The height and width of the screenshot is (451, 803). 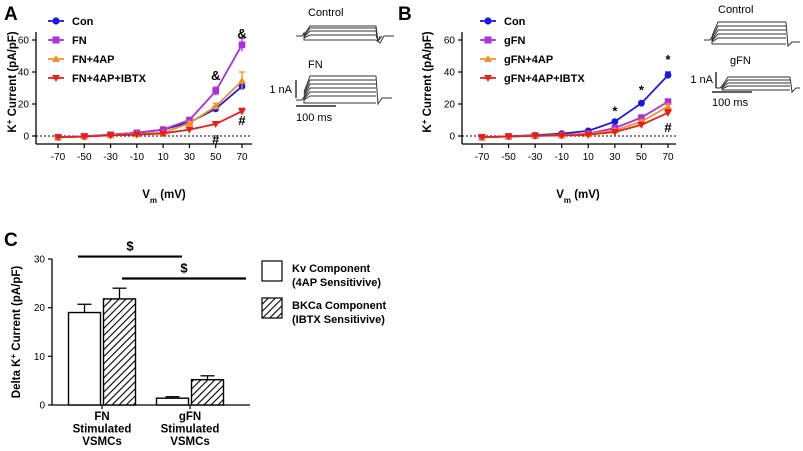 I want to click on panel-a-x-tick-label: 50, so click(x=216, y=157).